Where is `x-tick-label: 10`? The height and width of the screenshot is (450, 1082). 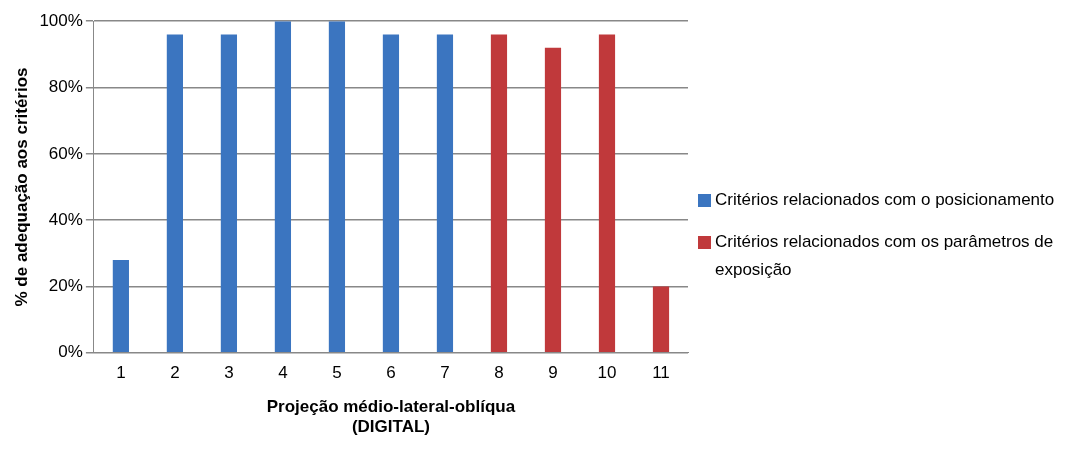 x-tick-label: 10 is located at coordinates (607, 372).